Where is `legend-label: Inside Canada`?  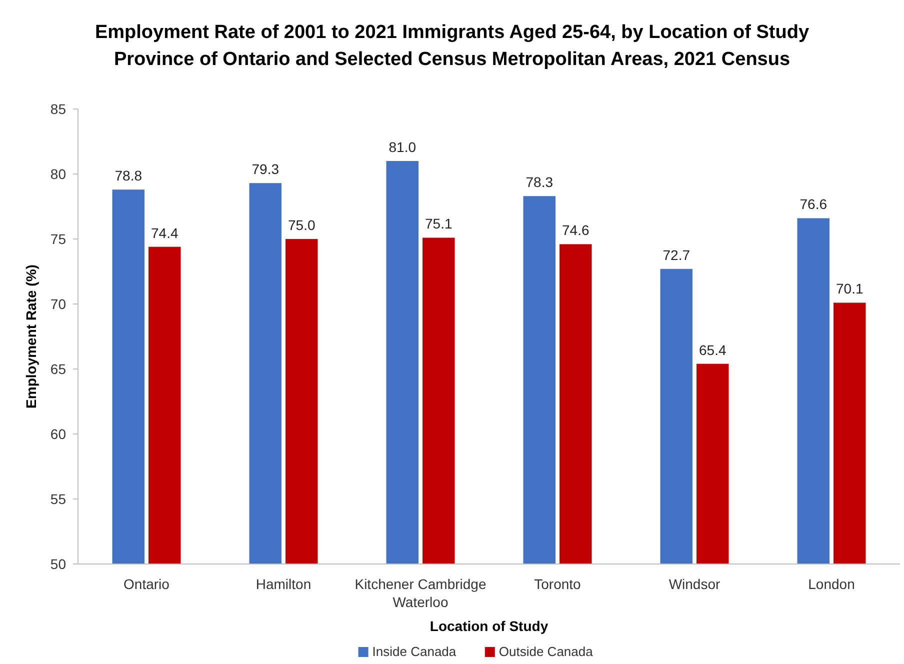 legend-label: Inside Canada is located at coordinates (414, 651).